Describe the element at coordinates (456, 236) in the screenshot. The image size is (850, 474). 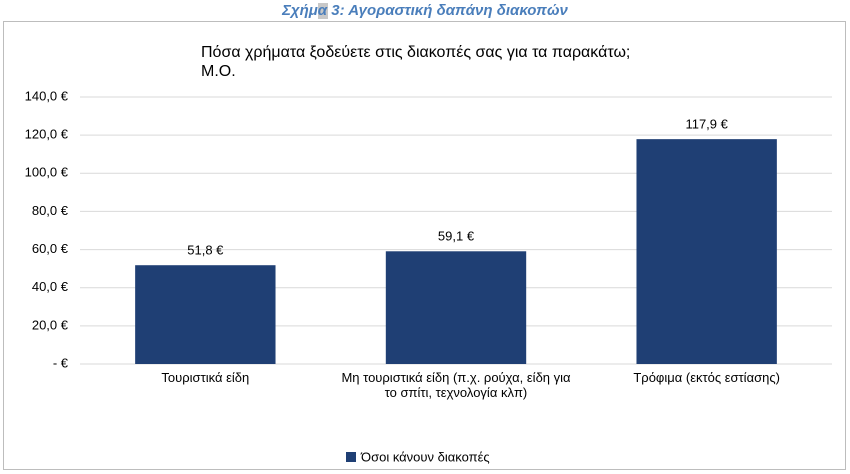
I see `value-label: 59,1 €` at that location.